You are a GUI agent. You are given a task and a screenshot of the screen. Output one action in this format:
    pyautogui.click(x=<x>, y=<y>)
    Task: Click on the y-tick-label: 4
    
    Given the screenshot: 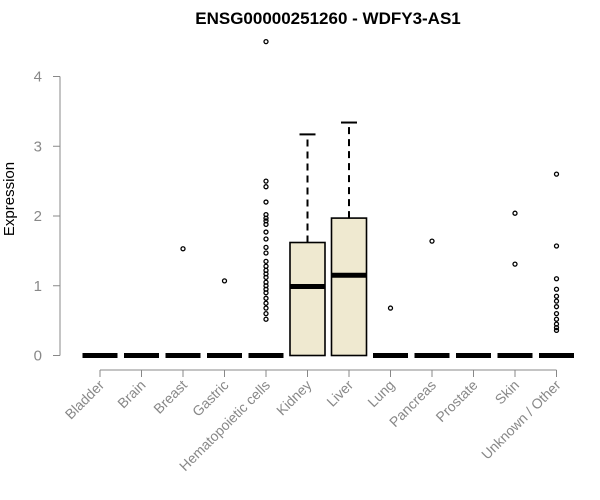 What is the action you would take?
    pyautogui.click(x=38, y=77)
    